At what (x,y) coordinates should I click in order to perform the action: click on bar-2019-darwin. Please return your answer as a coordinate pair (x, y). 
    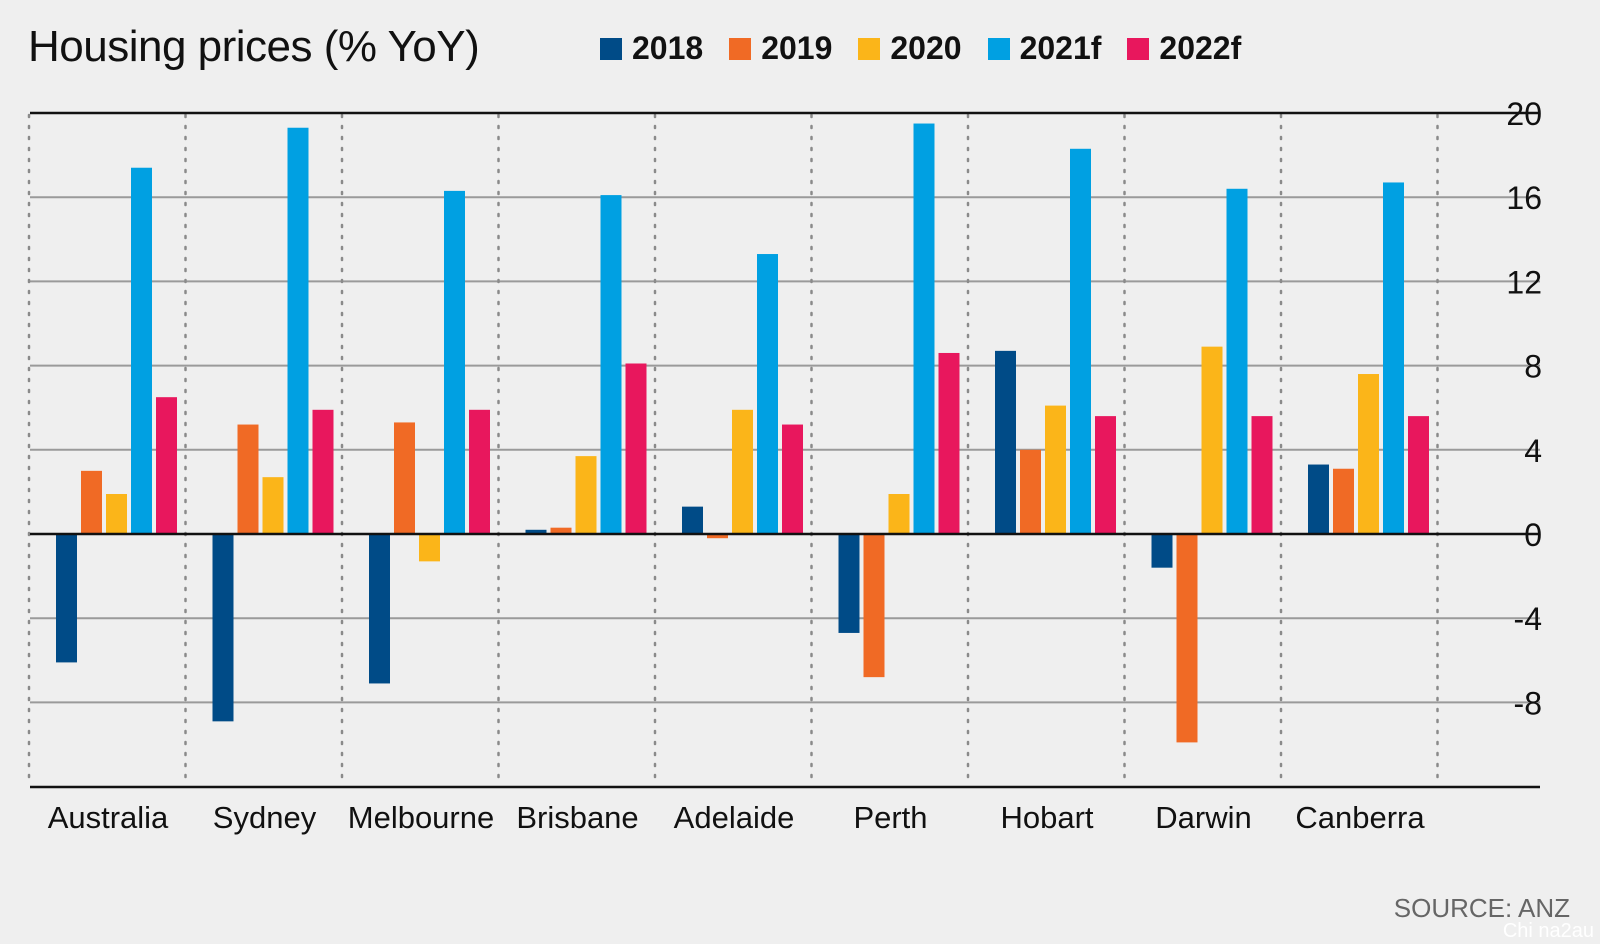
    Looking at the image, I should click on (1187, 638).